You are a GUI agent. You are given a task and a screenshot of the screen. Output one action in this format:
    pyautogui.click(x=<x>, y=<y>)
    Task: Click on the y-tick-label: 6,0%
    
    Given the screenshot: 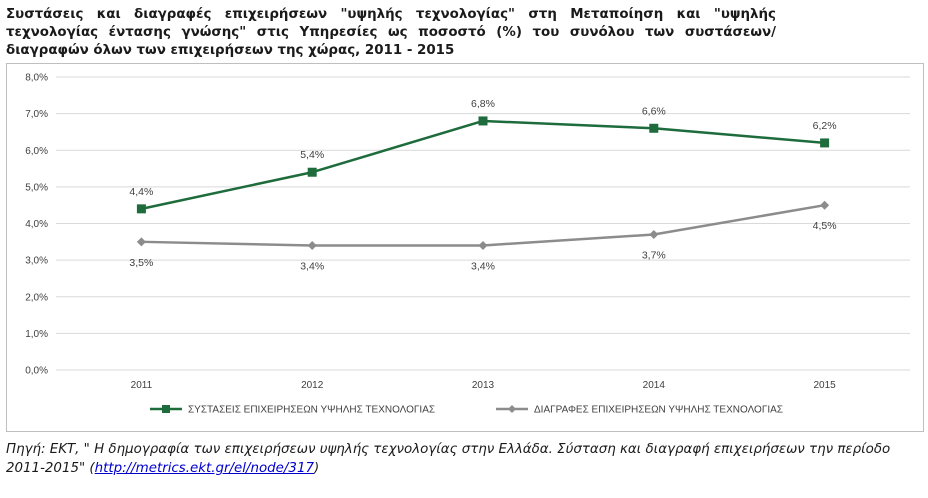 What is the action you would take?
    pyautogui.click(x=36, y=151)
    